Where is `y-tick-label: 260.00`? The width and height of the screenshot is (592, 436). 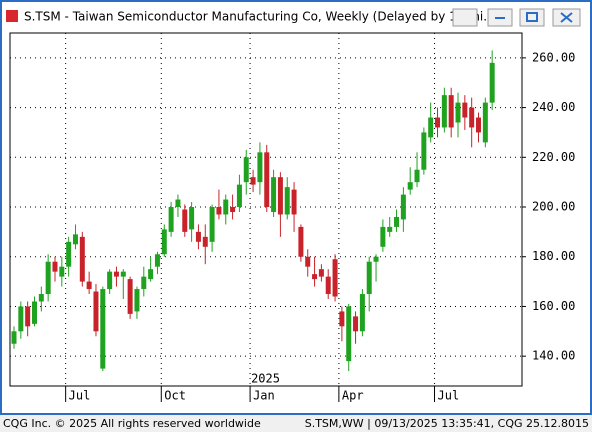 y-tick-label: 260.00 is located at coordinates (553, 57).